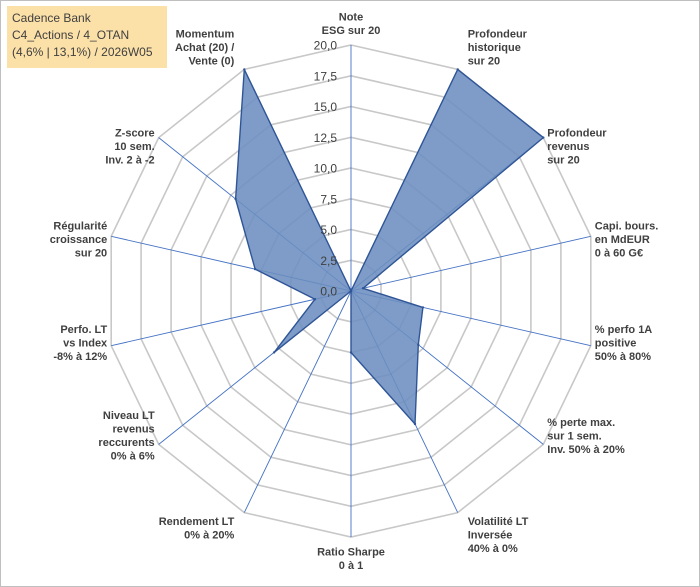 The height and width of the screenshot is (587, 700). I want to click on axis-label-line: historique, so click(494, 48).